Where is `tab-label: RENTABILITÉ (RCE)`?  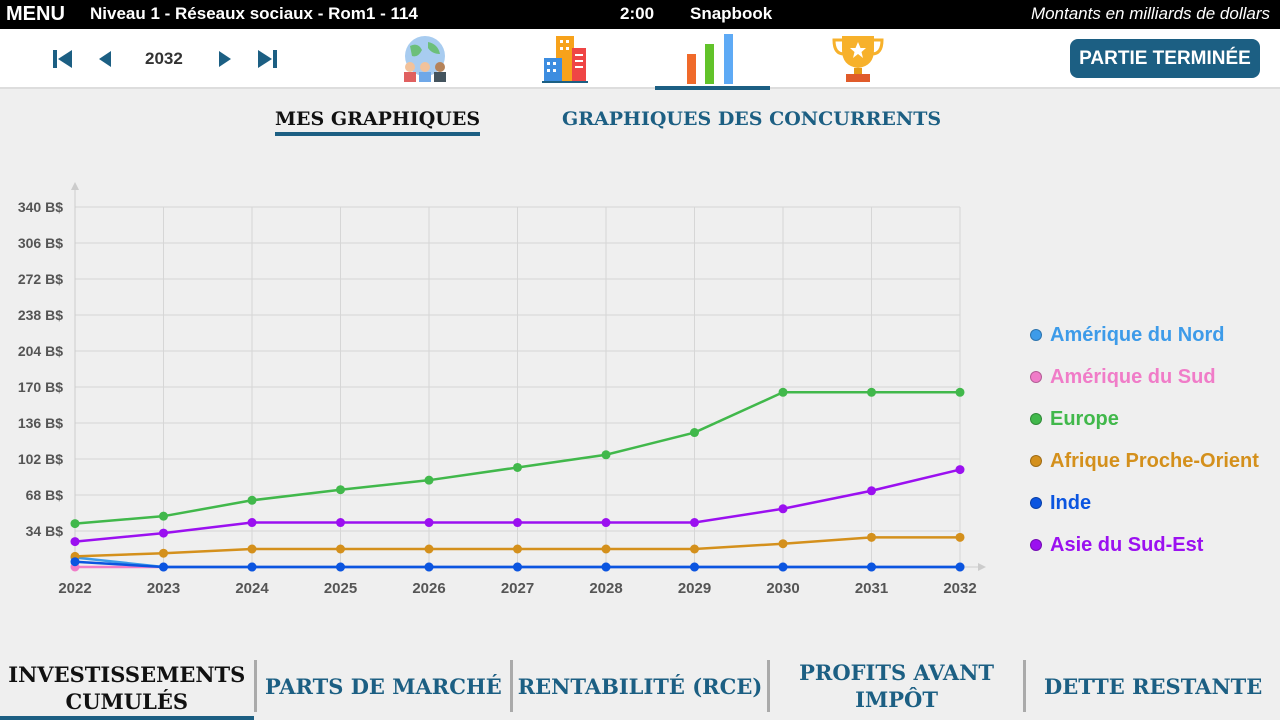 tab-label: RENTABILITÉ (RCE) is located at coordinates (640, 686).